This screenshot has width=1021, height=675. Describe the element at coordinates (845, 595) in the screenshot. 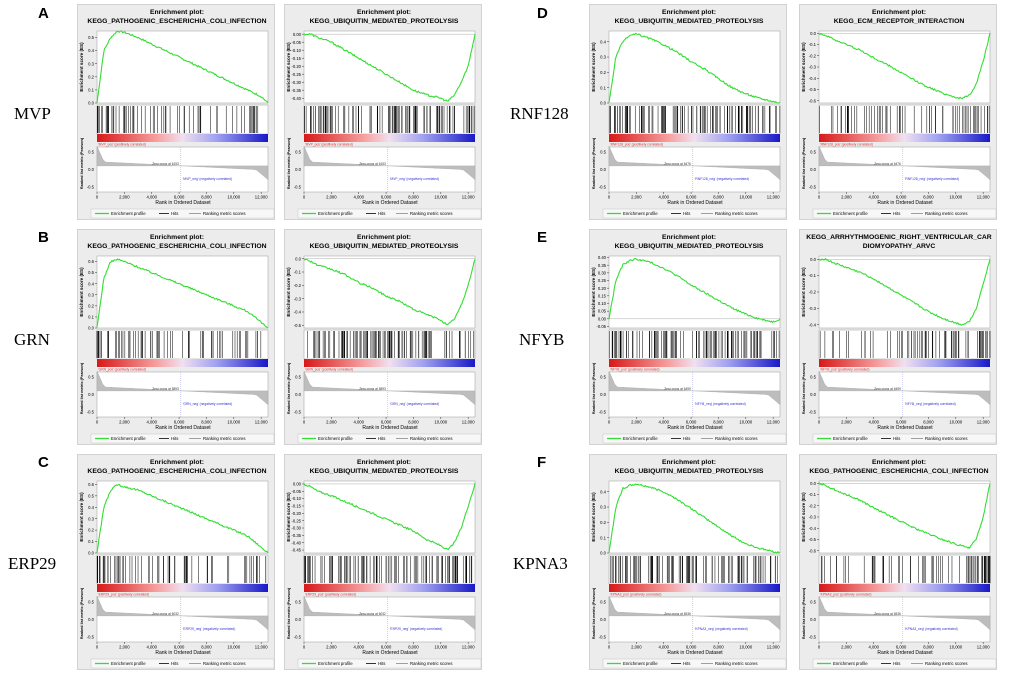

I see `pos-correlated-label: 'KPNA3_pos' (positively correlated)` at that location.